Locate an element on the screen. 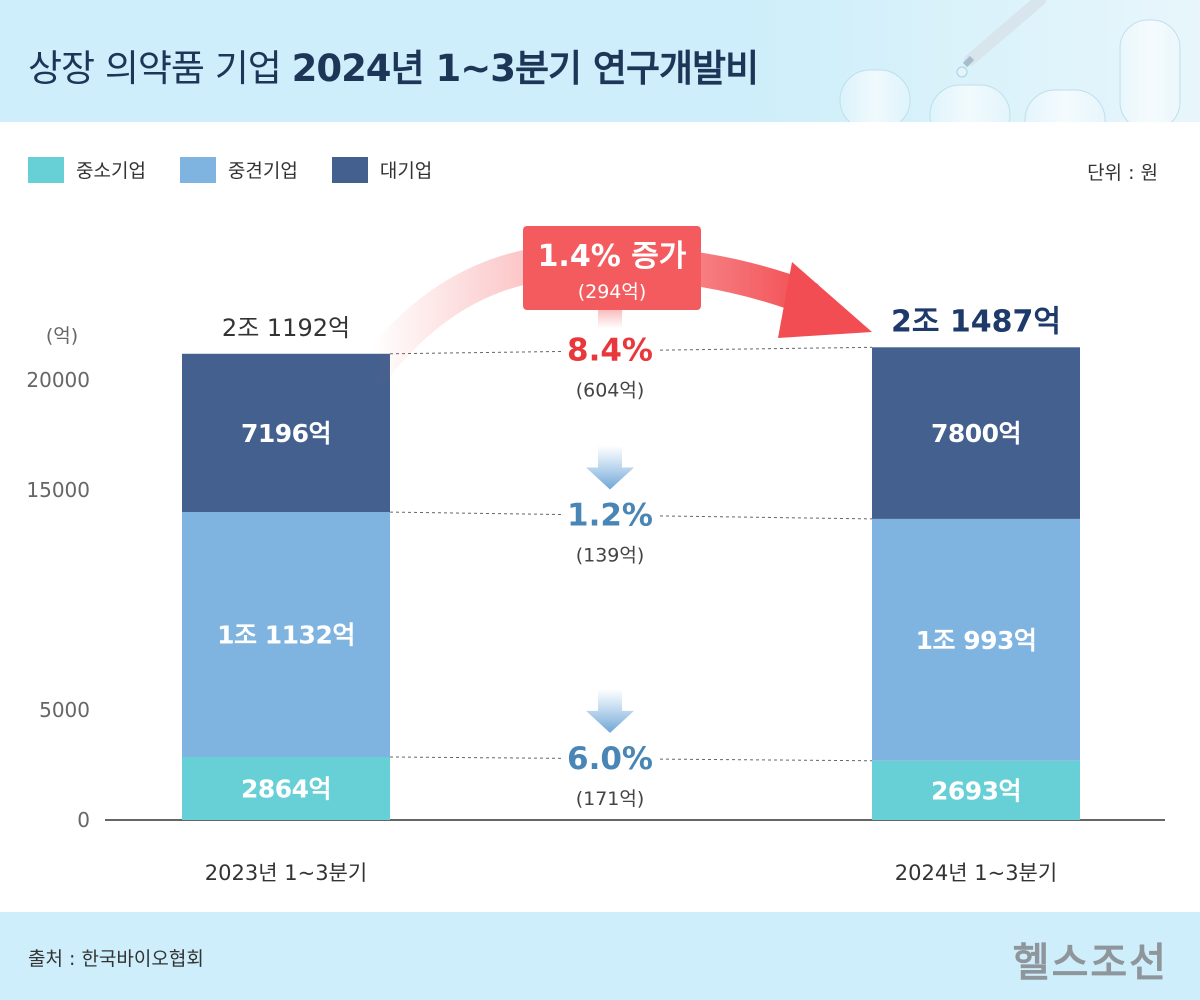 This screenshot has height=1000, width=1200. legend: 중소기업 중견기업 대기업 is located at coordinates (230, 169).